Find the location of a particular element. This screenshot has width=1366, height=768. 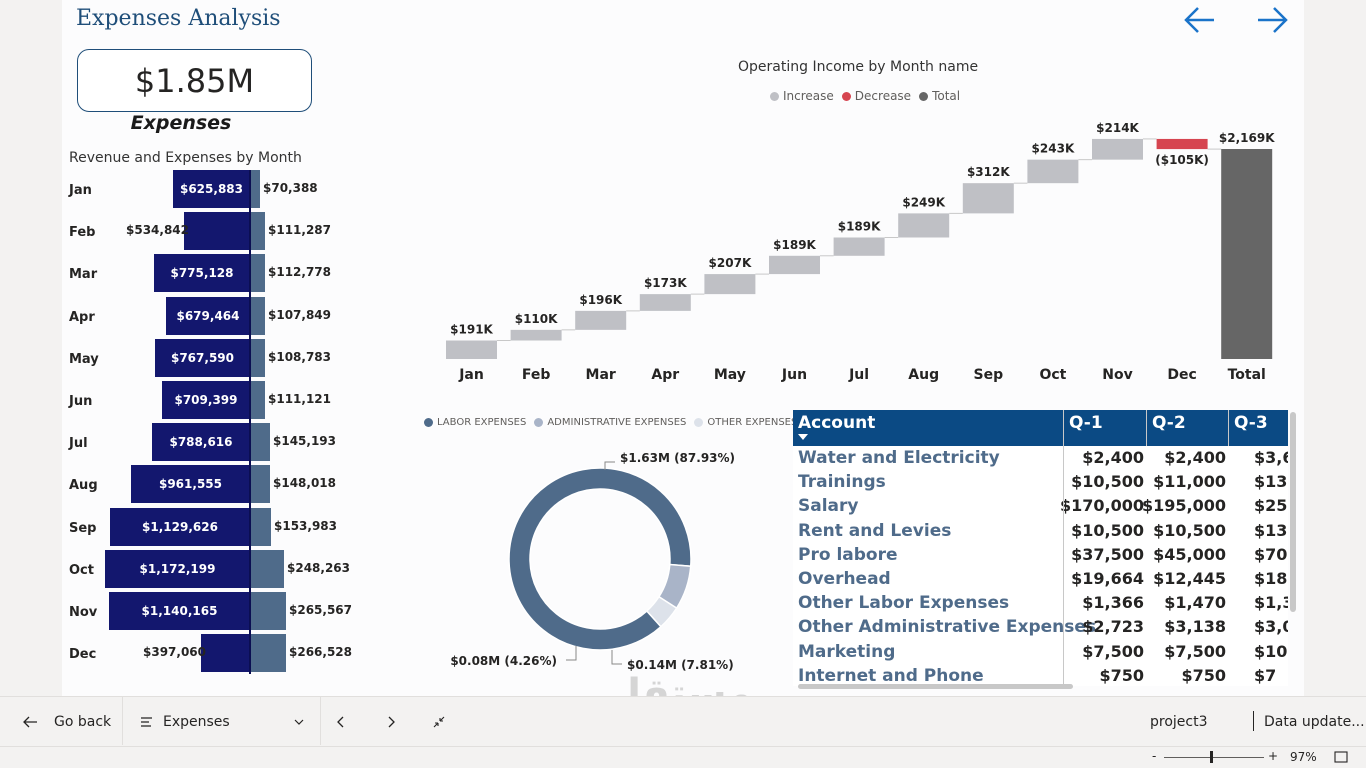

revenue-bar: $961,555 is located at coordinates (190, 484).